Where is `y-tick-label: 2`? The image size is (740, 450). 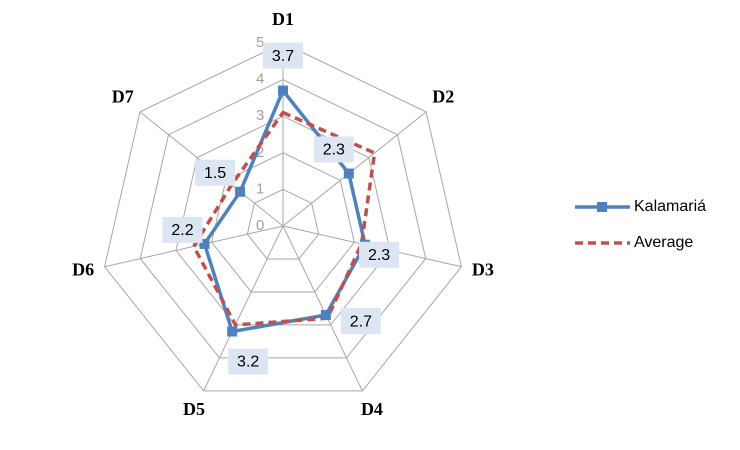
y-tick-label: 2 is located at coordinates (260, 152).